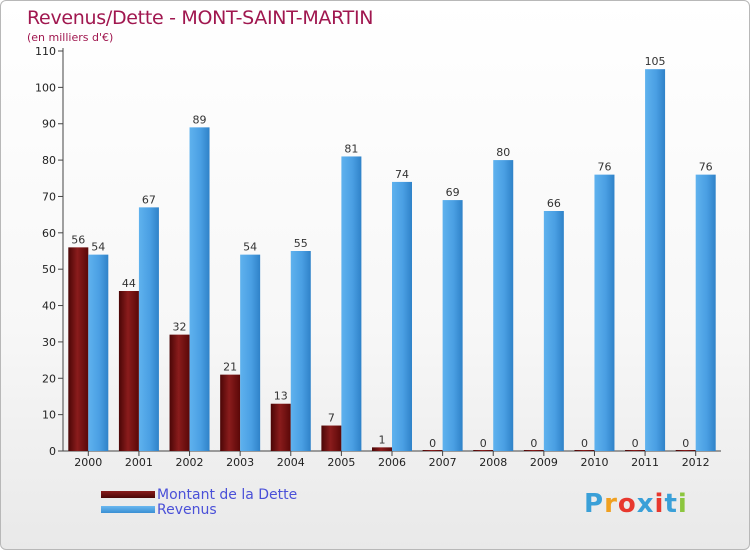 This screenshot has height=550, width=750. I want to click on y-tick-label: 30, so click(49, 342).